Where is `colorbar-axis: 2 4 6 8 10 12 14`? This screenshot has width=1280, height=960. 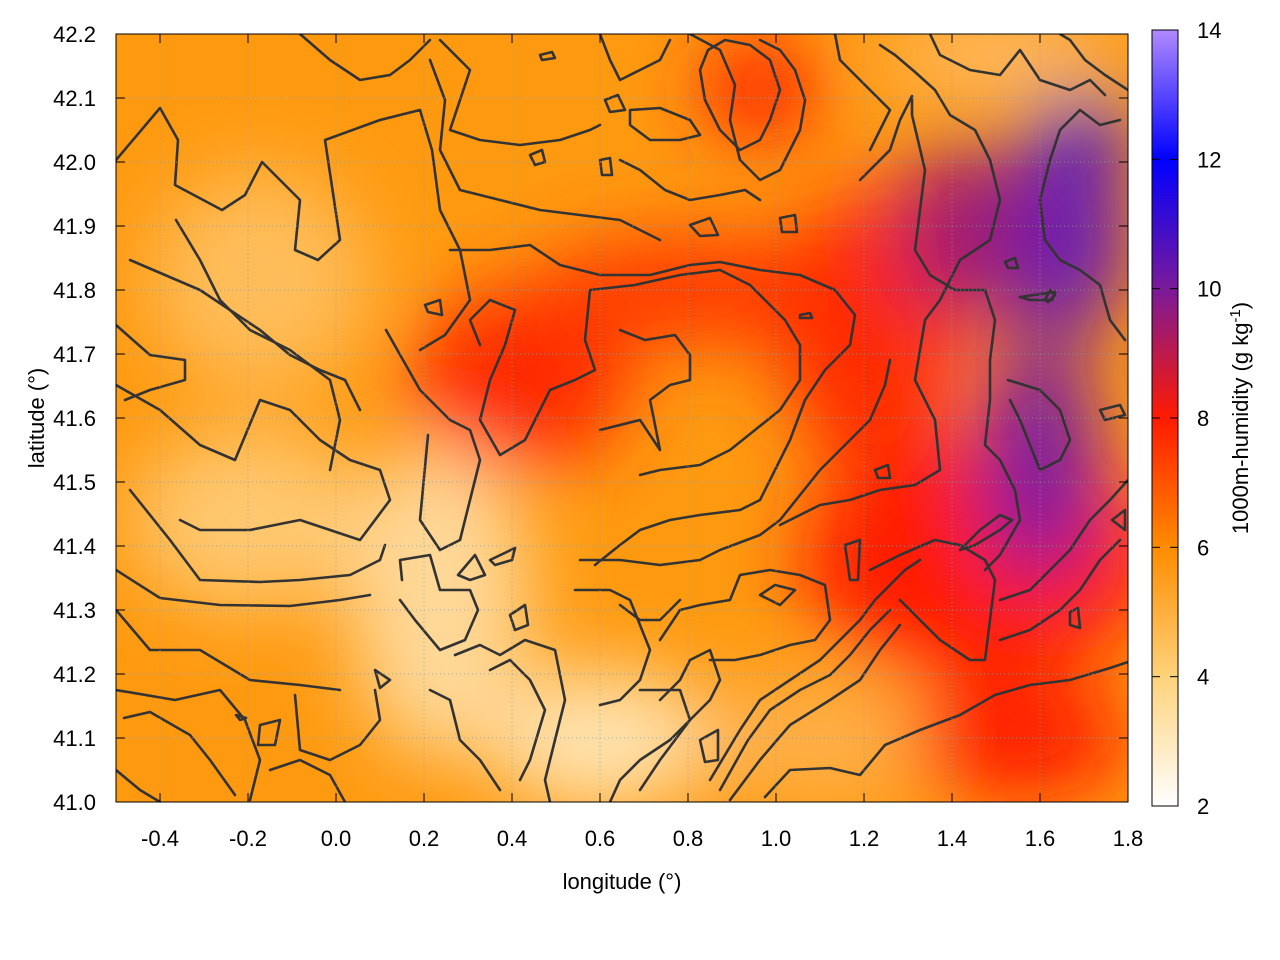
colorbar-axis: 2 4 6 8 10 12 14 is located at coordinates (1186, 418).